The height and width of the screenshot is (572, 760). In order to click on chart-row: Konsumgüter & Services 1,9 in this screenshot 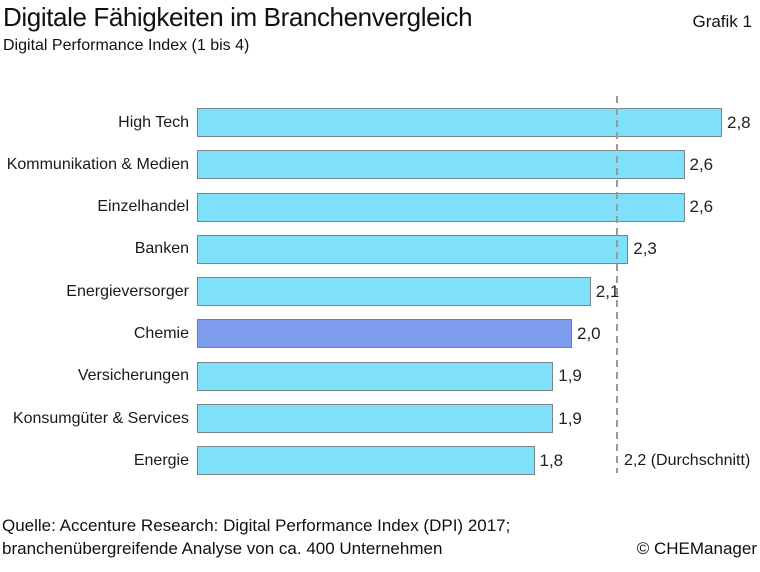, I will do `click(380, 419)`.